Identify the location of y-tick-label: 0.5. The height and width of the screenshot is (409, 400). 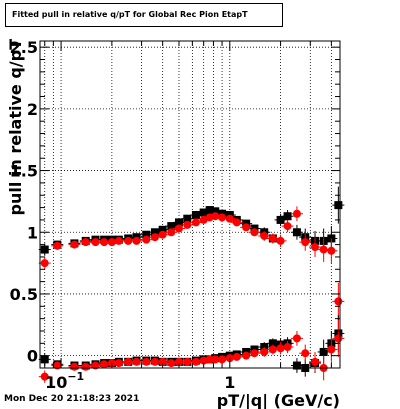
(24, 294).